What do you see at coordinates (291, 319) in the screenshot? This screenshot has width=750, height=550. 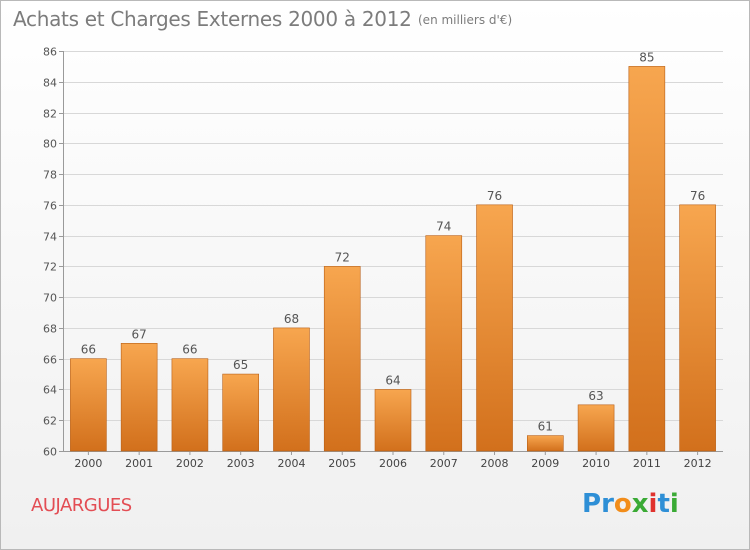 I see `bar-value-label: 68` at bounding box center [291, 319].